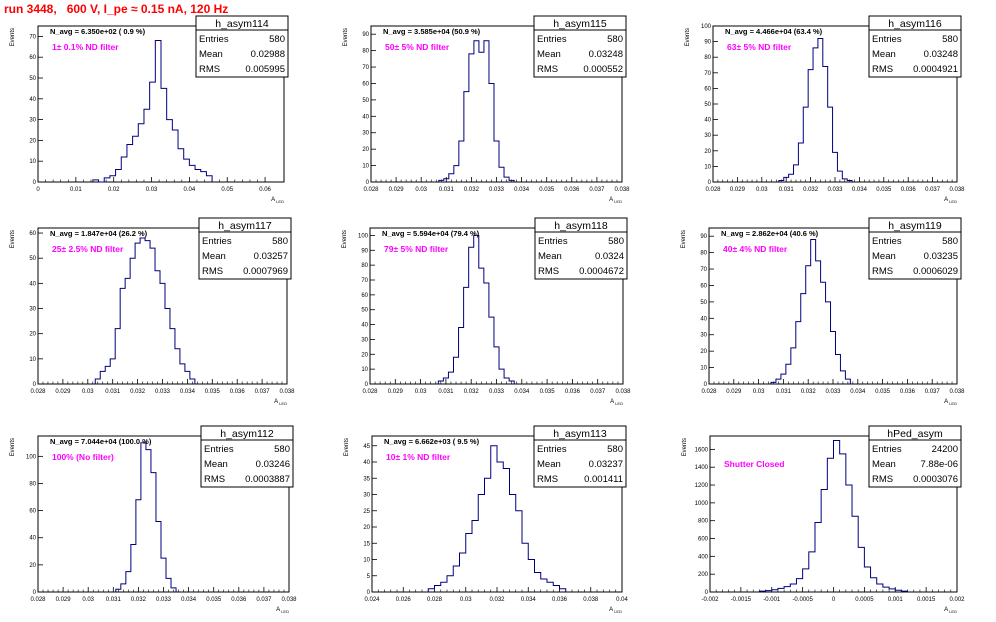 Image resolution: width=996 pixels, height=622 pixels. What do you see at coordinates (101, 441) in the screenshot?
I see `n-avg-label: N_avg = 7.044e+04 (100.0 %)` at bounding box center [101, 441].